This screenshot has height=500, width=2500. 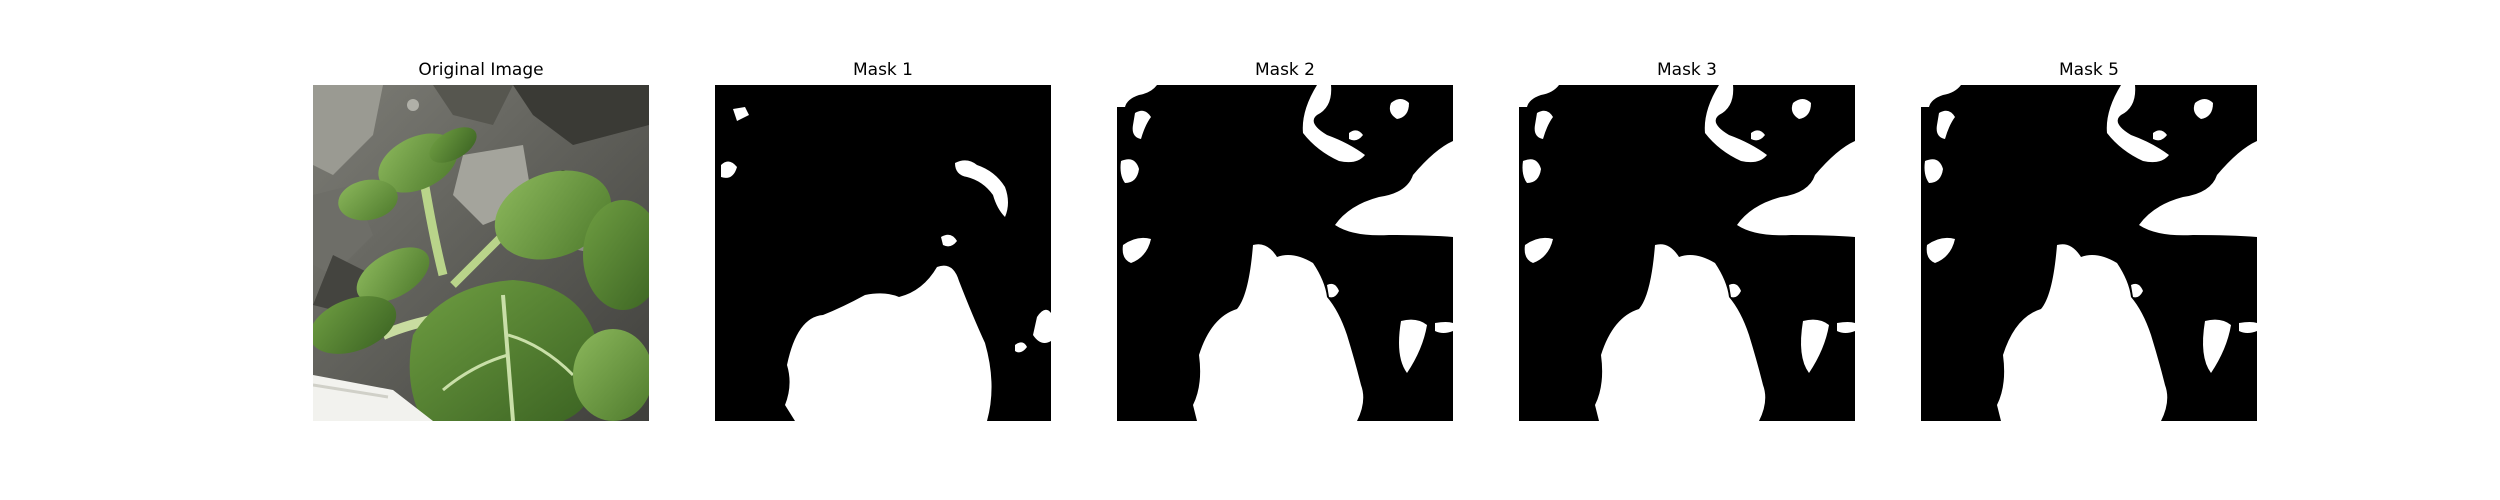 I want to click on panel-original-image: Original Image, so click(x=481, y=250).